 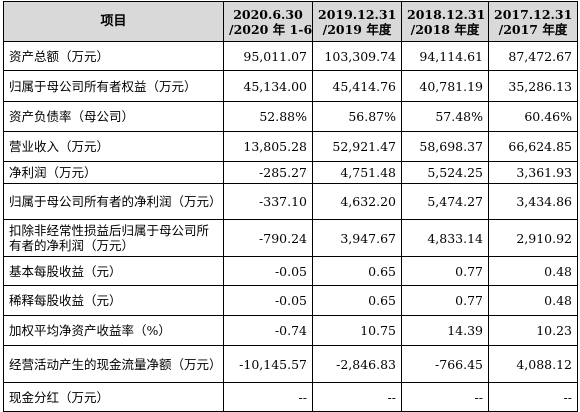 I want to click on cell-value: 5,524.25, so click(x=445, y=172).